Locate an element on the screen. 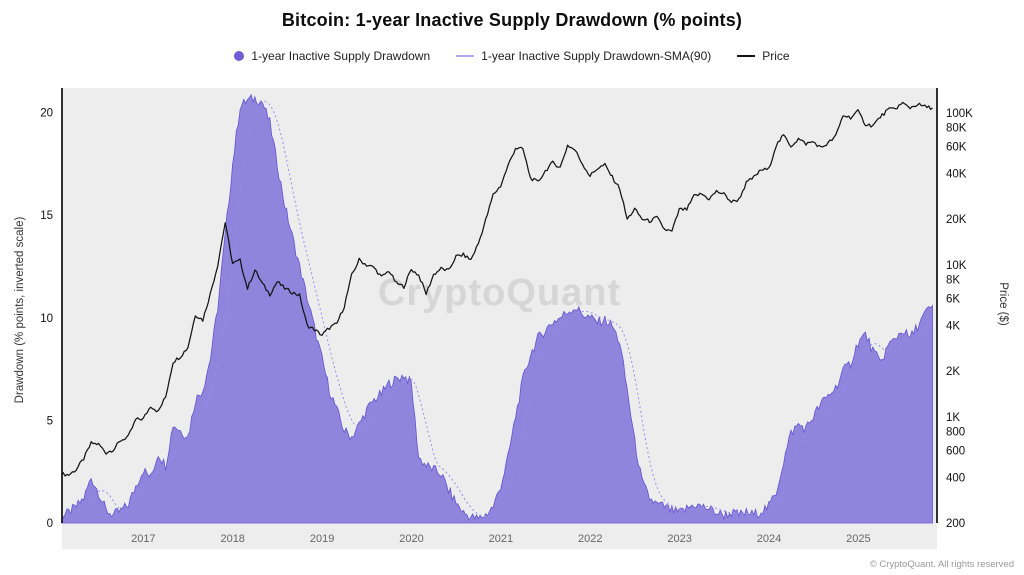  sma-series-marker-icon is located at coordinates (465, 56).